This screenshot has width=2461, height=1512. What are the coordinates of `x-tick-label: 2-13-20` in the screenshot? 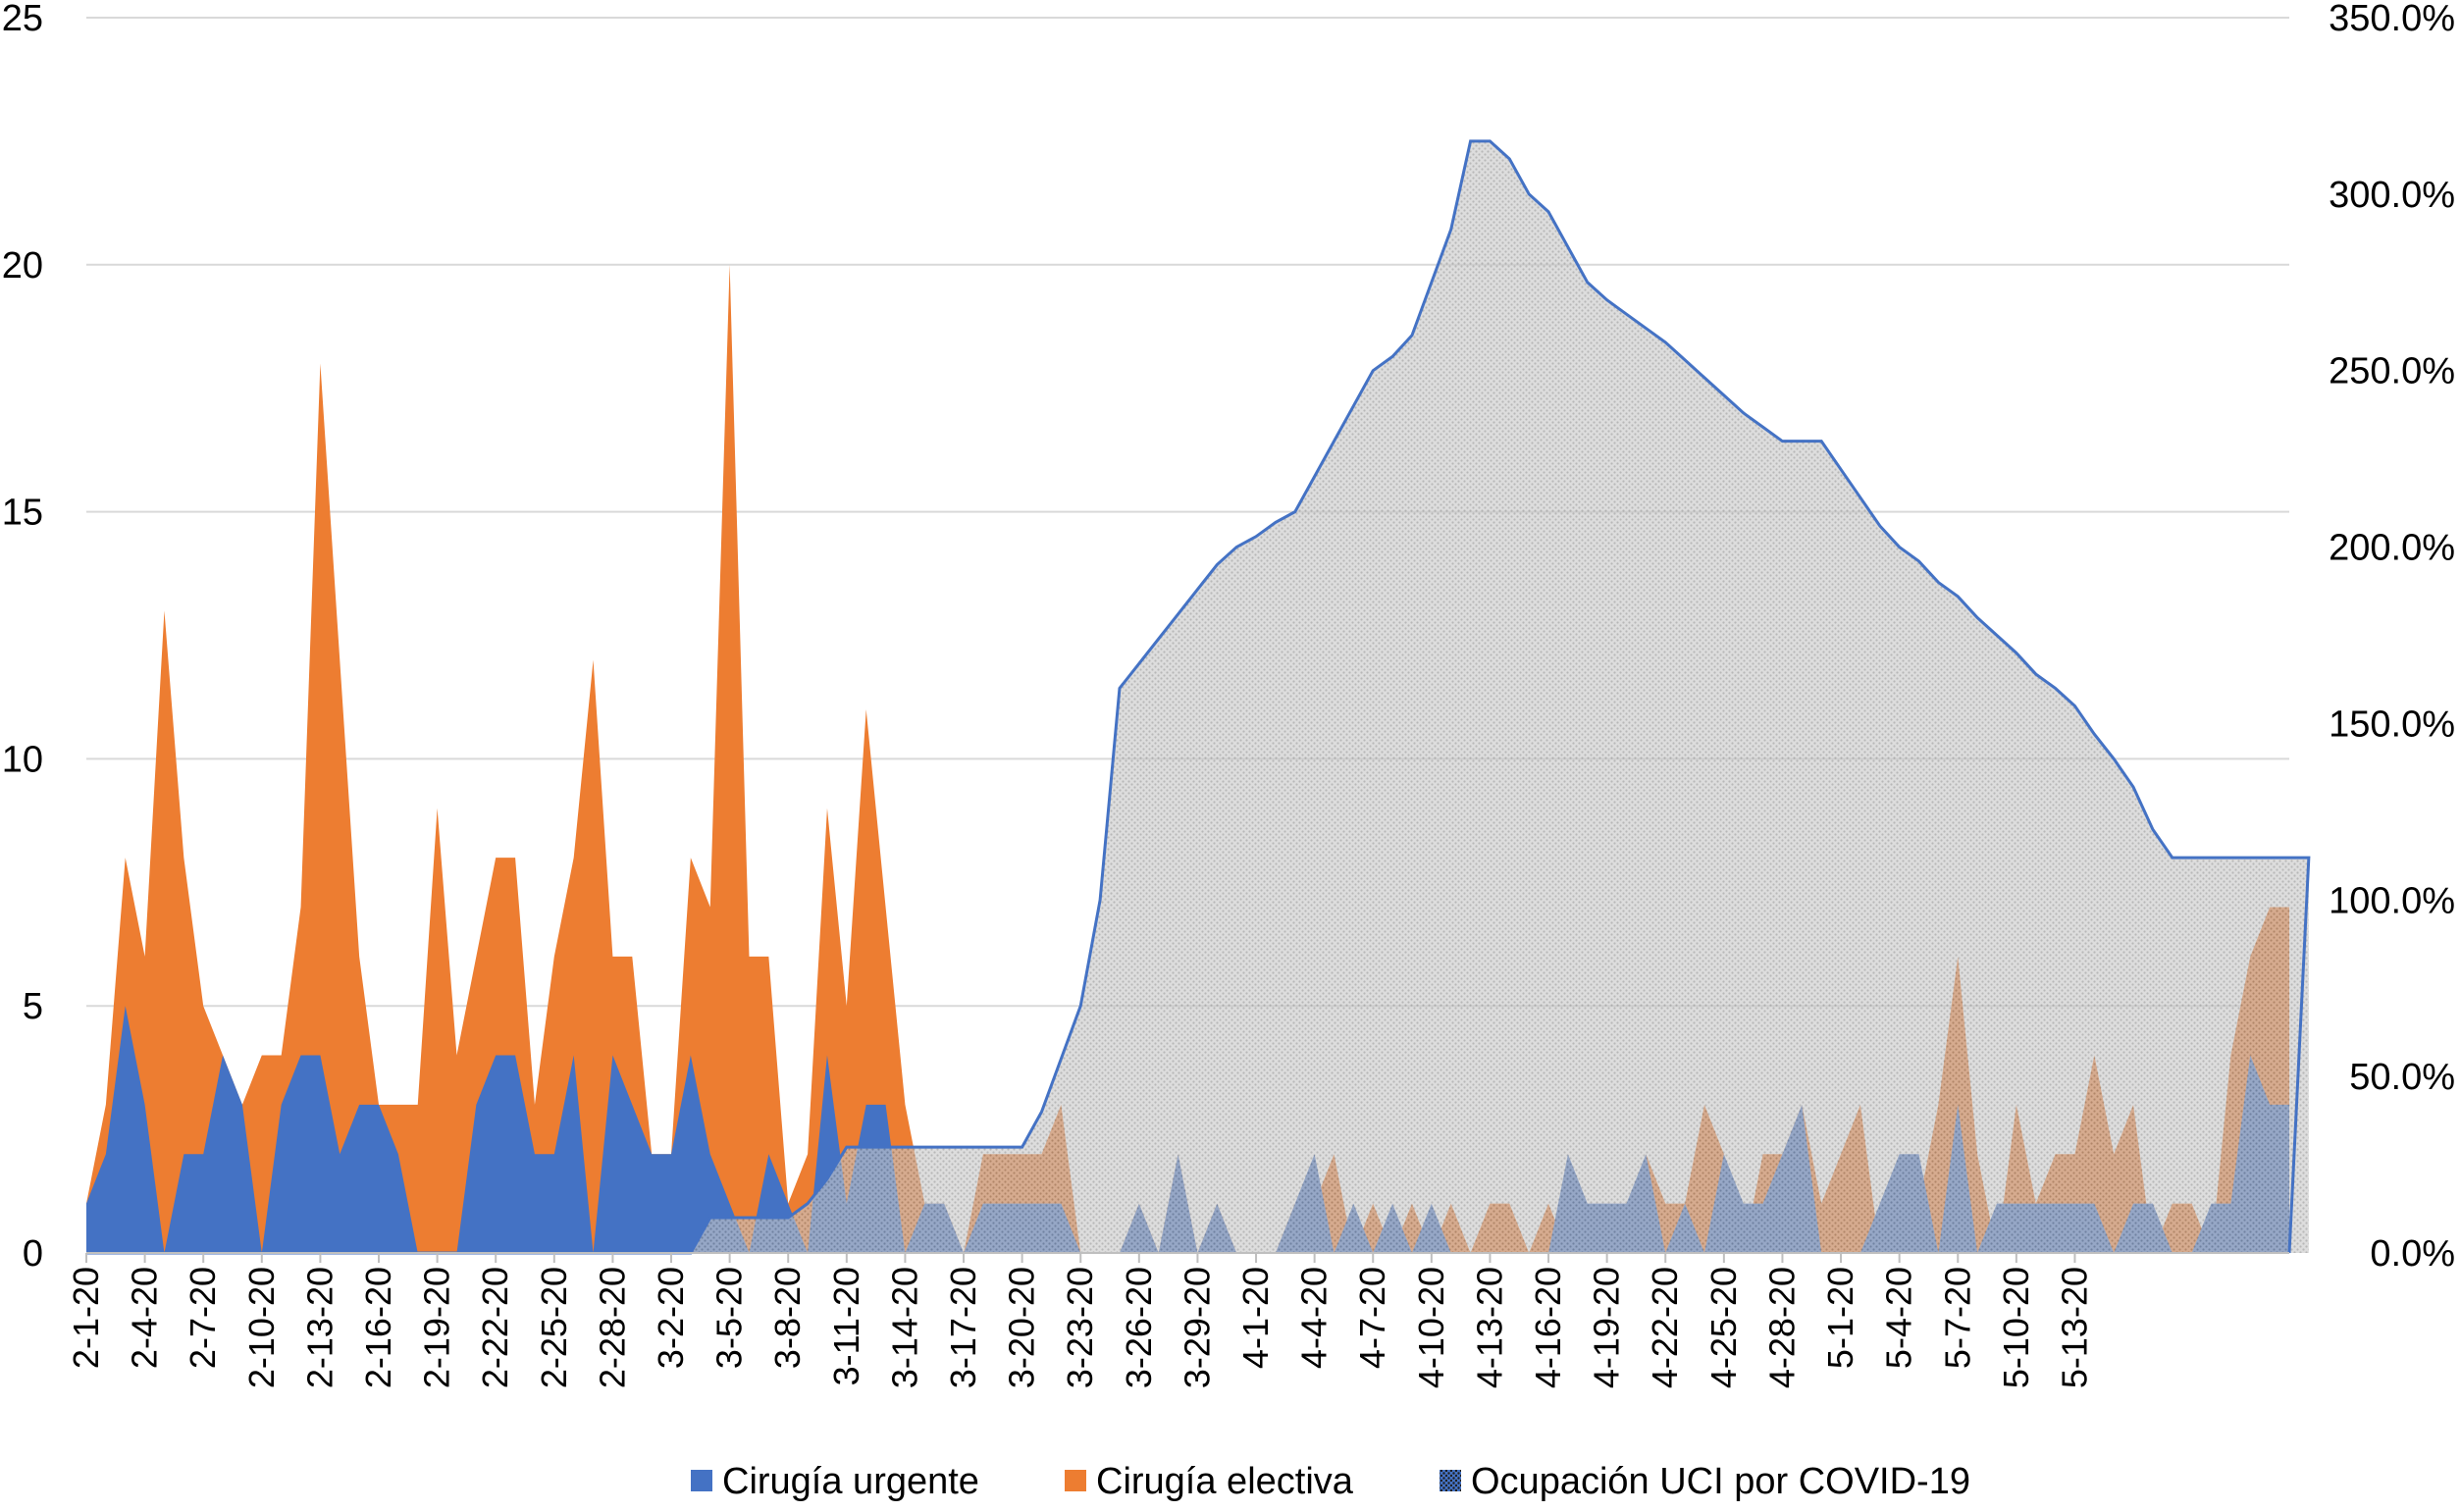 It's located at (319, 1328).